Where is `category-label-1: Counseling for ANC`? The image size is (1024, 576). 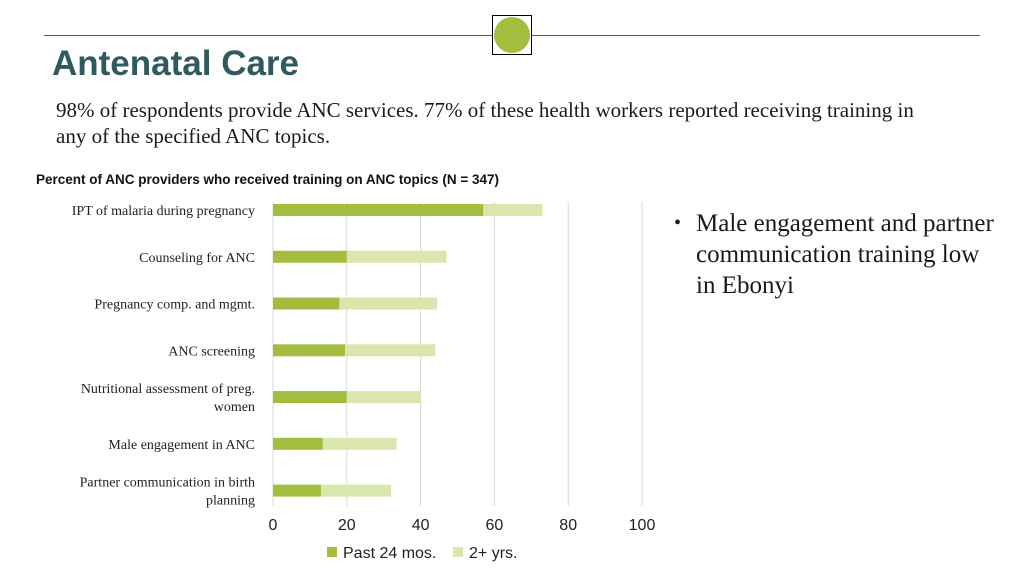 category-label-1: Counseling for ANC is located at coordinates (197, 258).